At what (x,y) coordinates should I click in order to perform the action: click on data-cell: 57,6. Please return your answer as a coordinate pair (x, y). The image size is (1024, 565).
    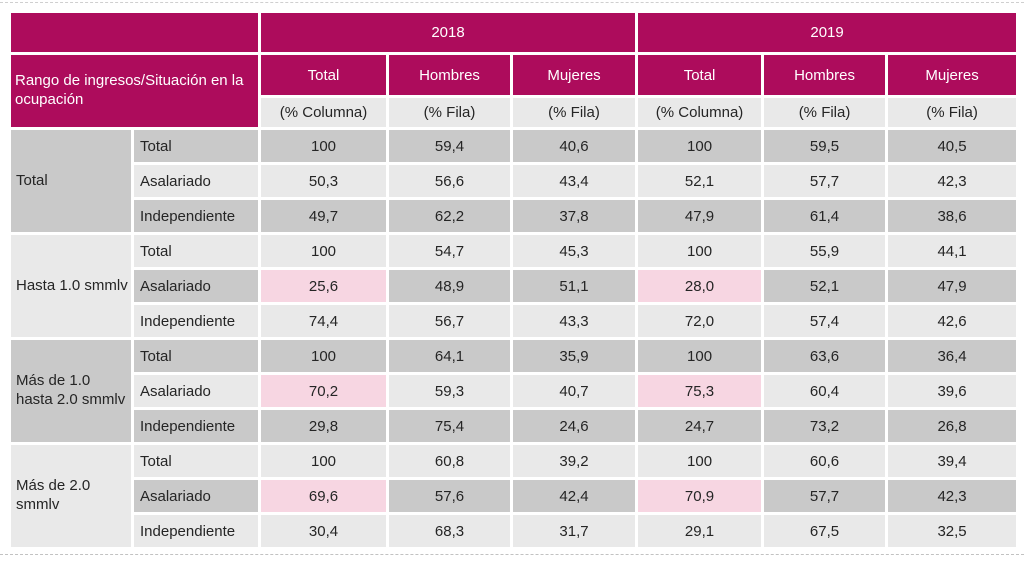
    Looking at the image, I should click on (449, 496).